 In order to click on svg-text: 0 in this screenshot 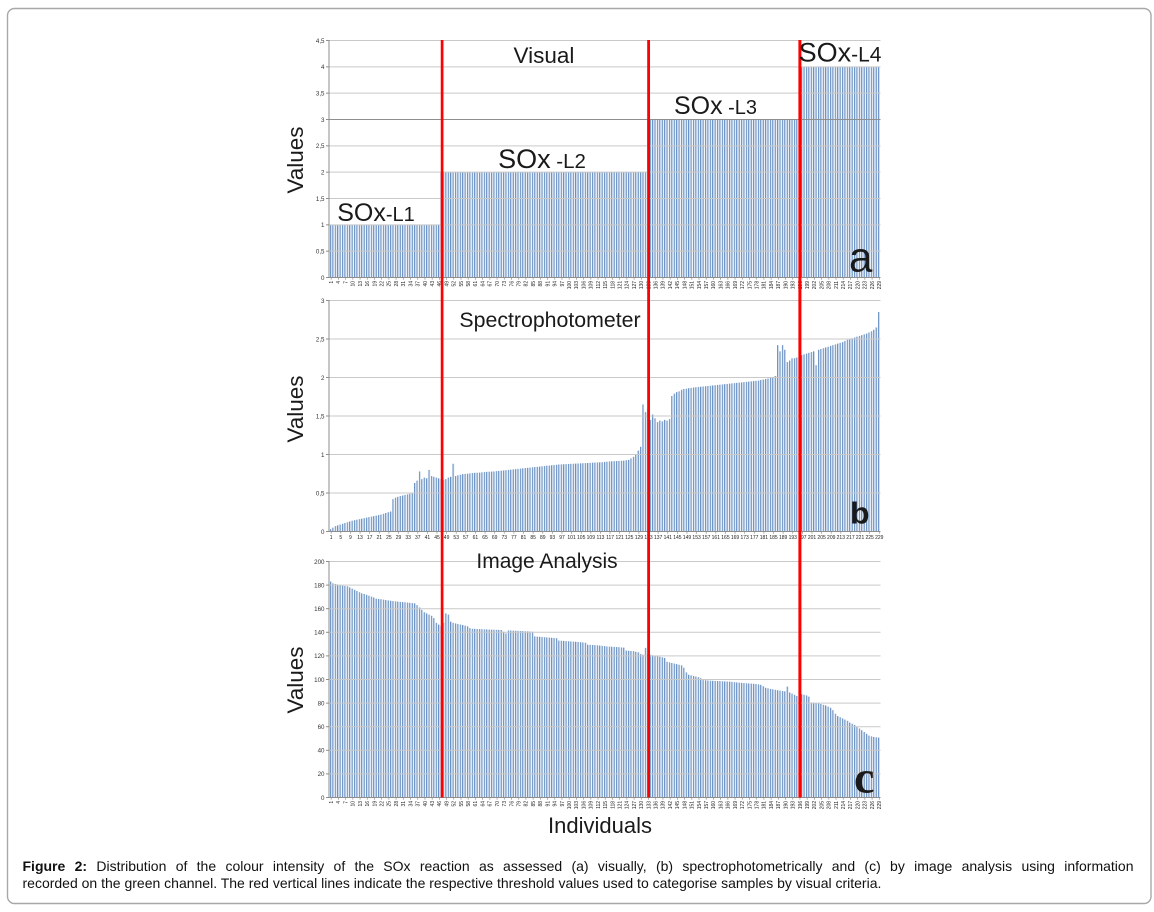, I will do `click(323, 798)`.